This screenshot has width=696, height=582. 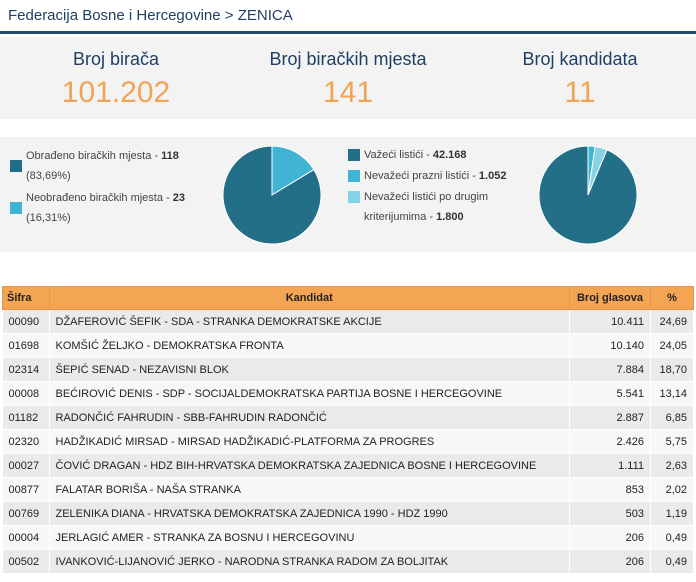 What do you see at coordinates (354, 176) in the screenshot?
I see `legend-swatch-blank` at bounding box center [354, 176].